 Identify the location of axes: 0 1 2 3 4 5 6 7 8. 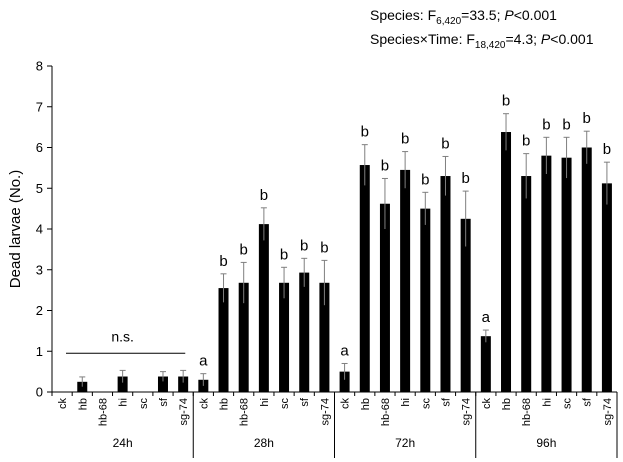
(44, 229).